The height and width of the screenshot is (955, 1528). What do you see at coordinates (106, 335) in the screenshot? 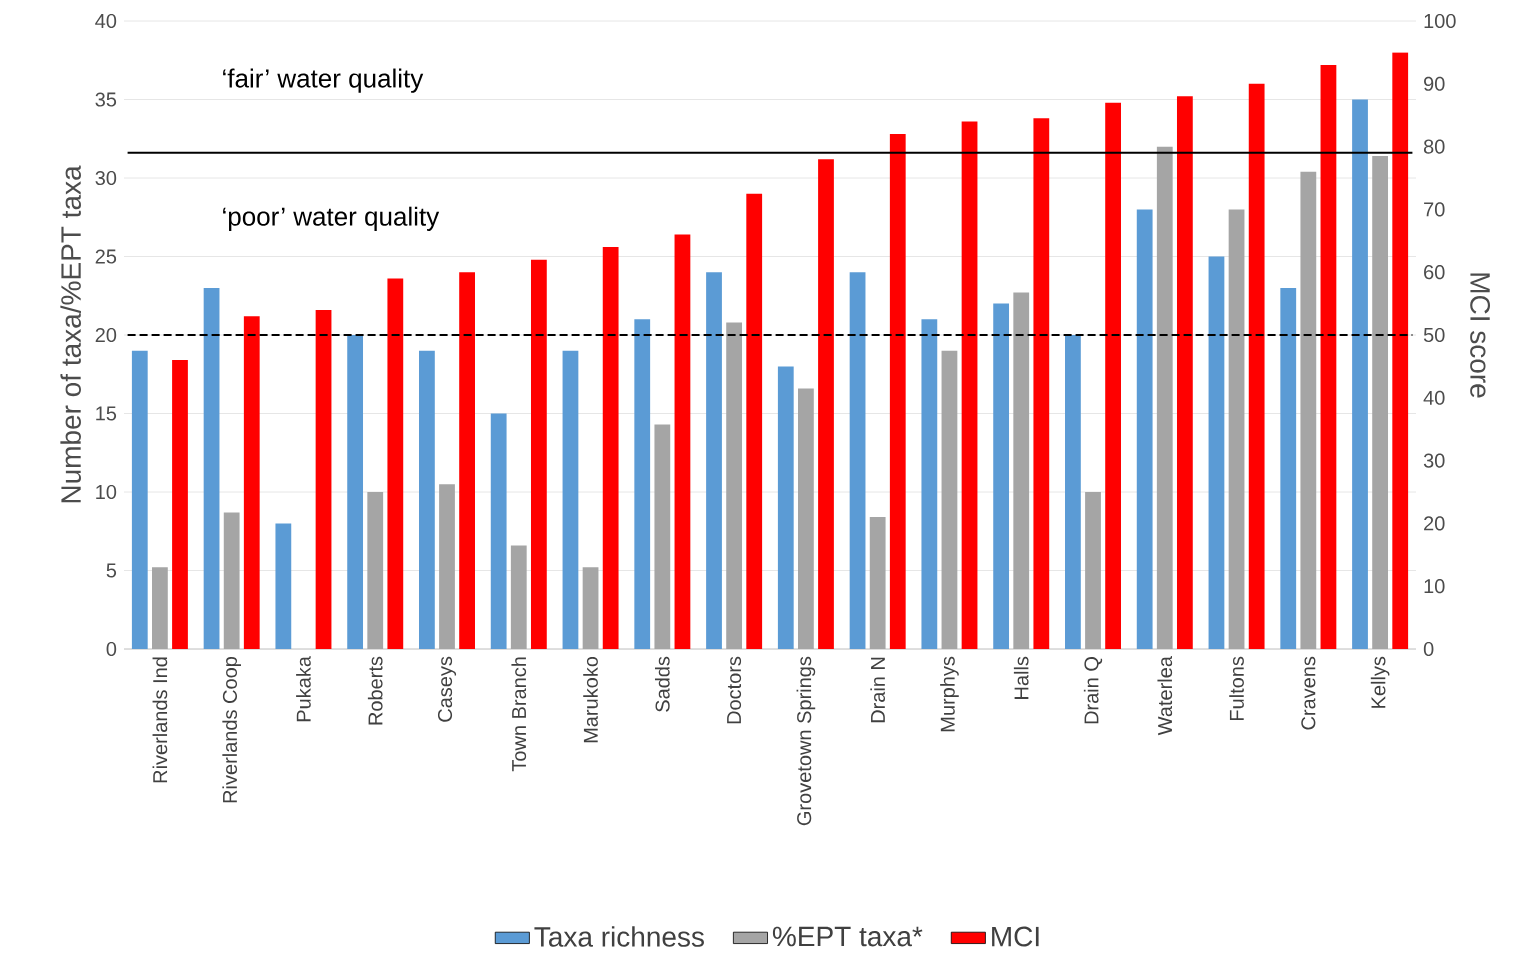
I see `y-tick-label: 20` at bounding box center [106, 335].